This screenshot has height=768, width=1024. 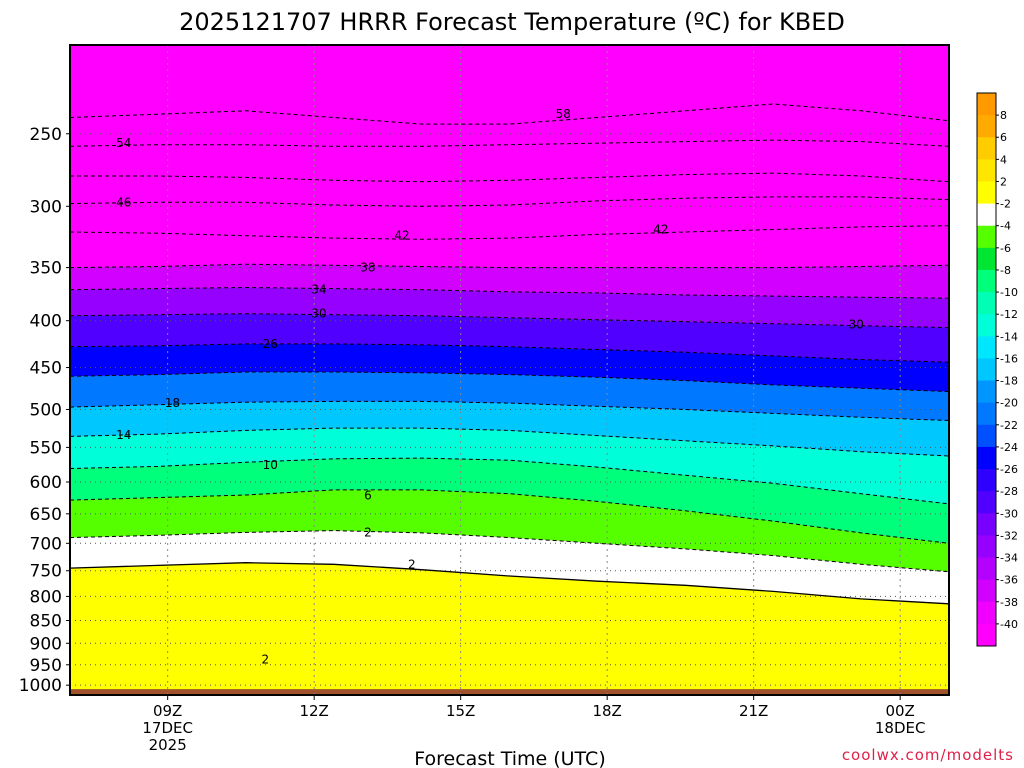 I want to click on contour-label: 6, so click(x=368, y=496).